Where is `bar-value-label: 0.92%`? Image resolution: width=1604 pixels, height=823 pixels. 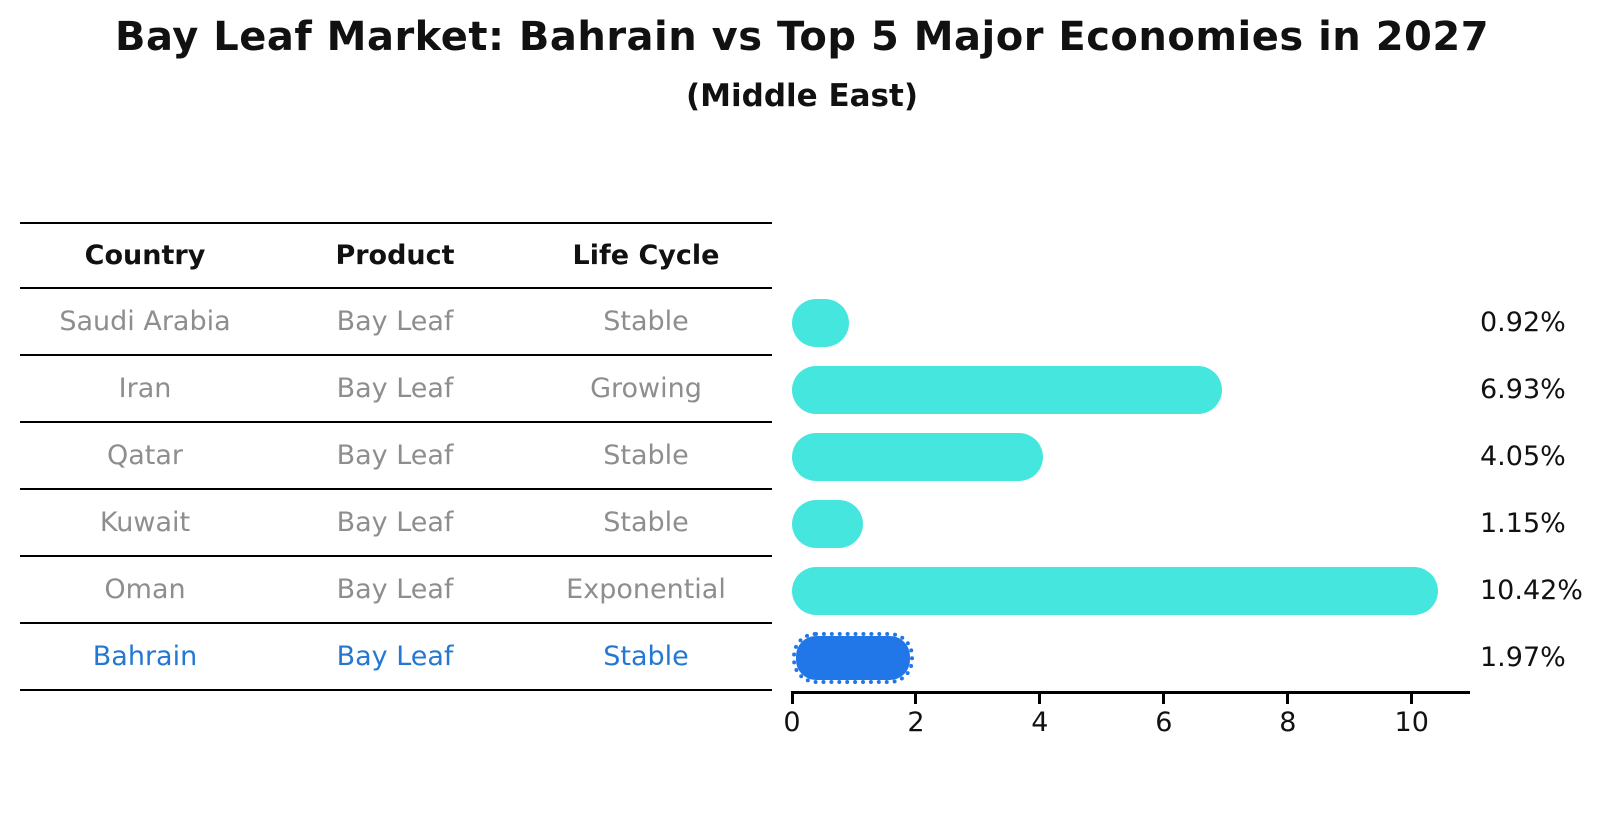
bar-value-label: 0.92% is located at coordinates (1523, 322).